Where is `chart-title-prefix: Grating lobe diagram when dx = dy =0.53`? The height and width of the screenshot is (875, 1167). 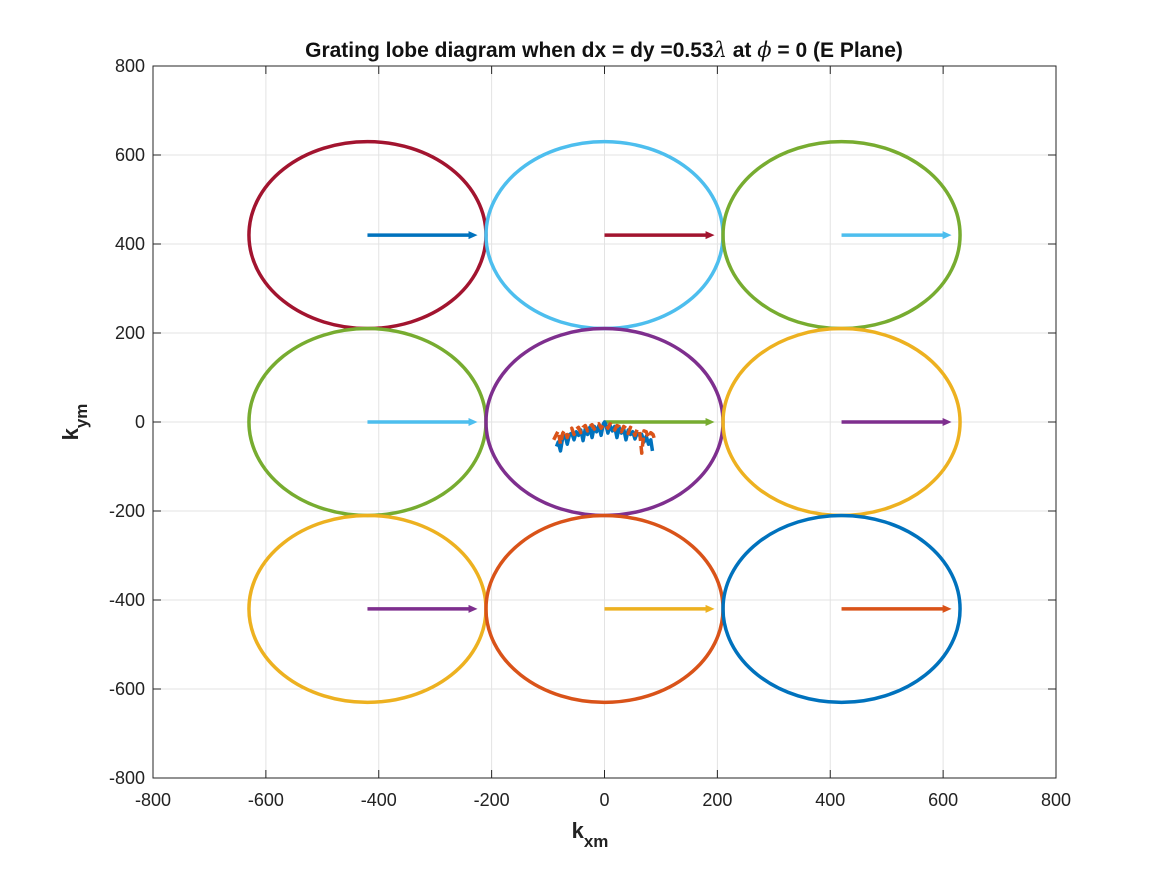
chart-title-prefix: Grating lobe diagram when dx = dy =0.53 is located at coordinates (509, 50).